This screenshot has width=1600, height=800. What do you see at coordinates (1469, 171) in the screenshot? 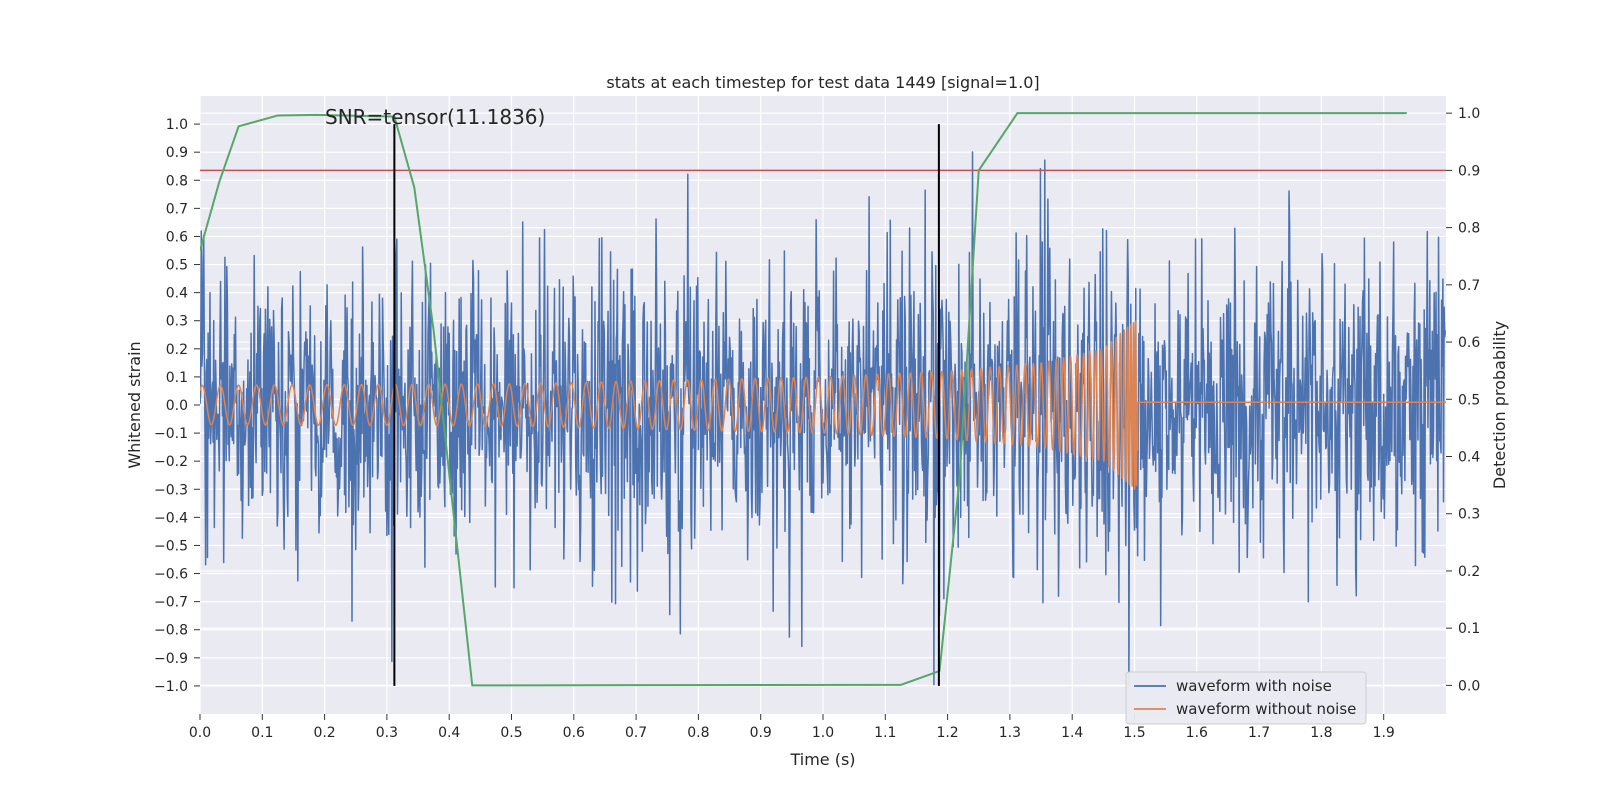
I see `y2-tick-label: 0.9` at bounding box center [1469, 171].